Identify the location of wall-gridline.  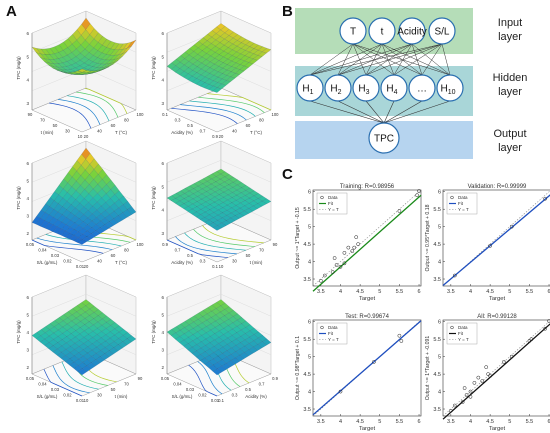
(84, 305).